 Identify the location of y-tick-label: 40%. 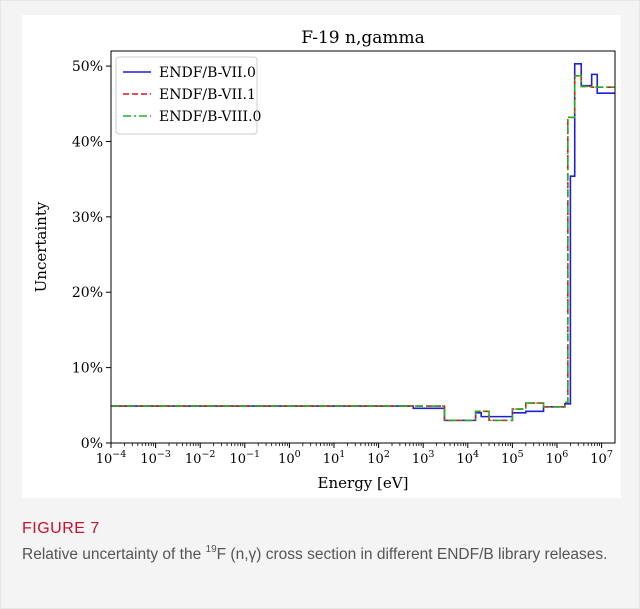
(87, 142).